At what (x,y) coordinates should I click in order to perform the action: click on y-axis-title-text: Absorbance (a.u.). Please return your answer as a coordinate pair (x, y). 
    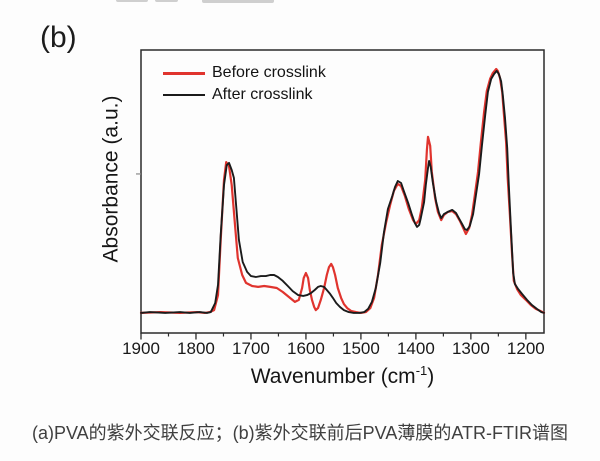
    Looking at the image, I should click on (110, 178).